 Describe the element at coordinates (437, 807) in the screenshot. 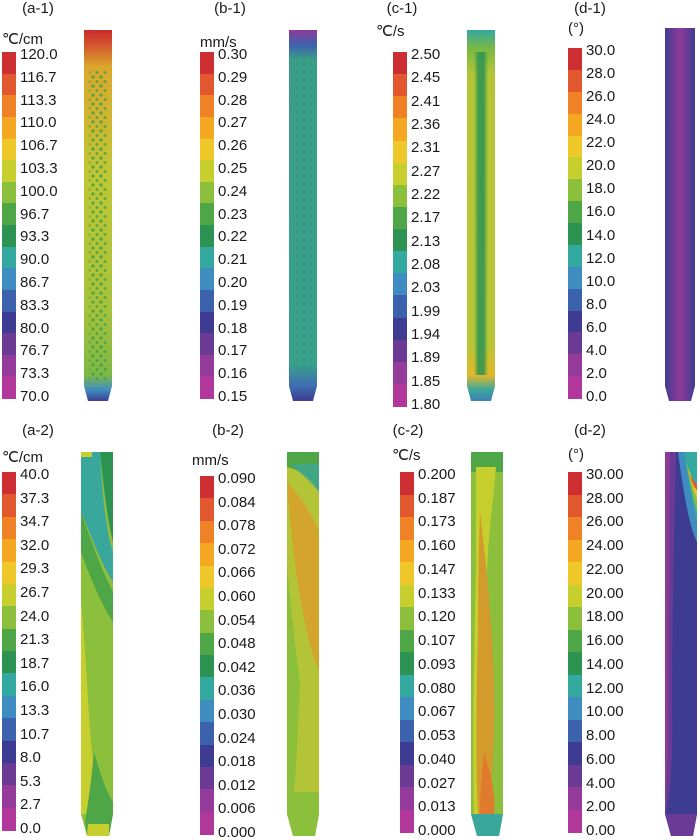

I see `colorbar-tick-label: 0.013` at that location.